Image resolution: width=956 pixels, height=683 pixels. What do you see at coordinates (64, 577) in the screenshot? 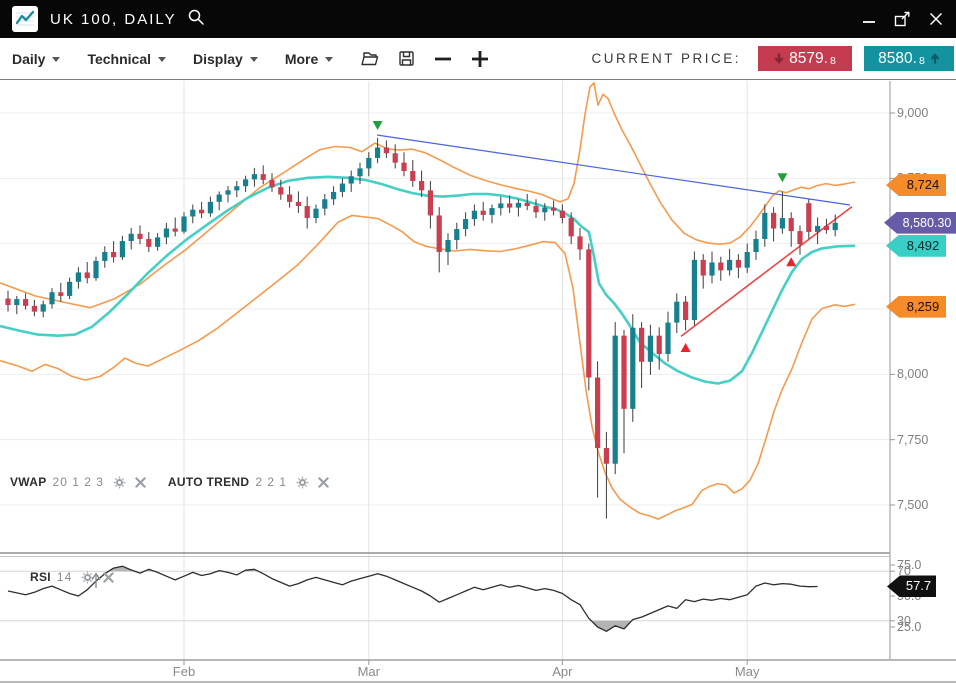
I see `rsi-params: 14` at bounding box center [64, 577].